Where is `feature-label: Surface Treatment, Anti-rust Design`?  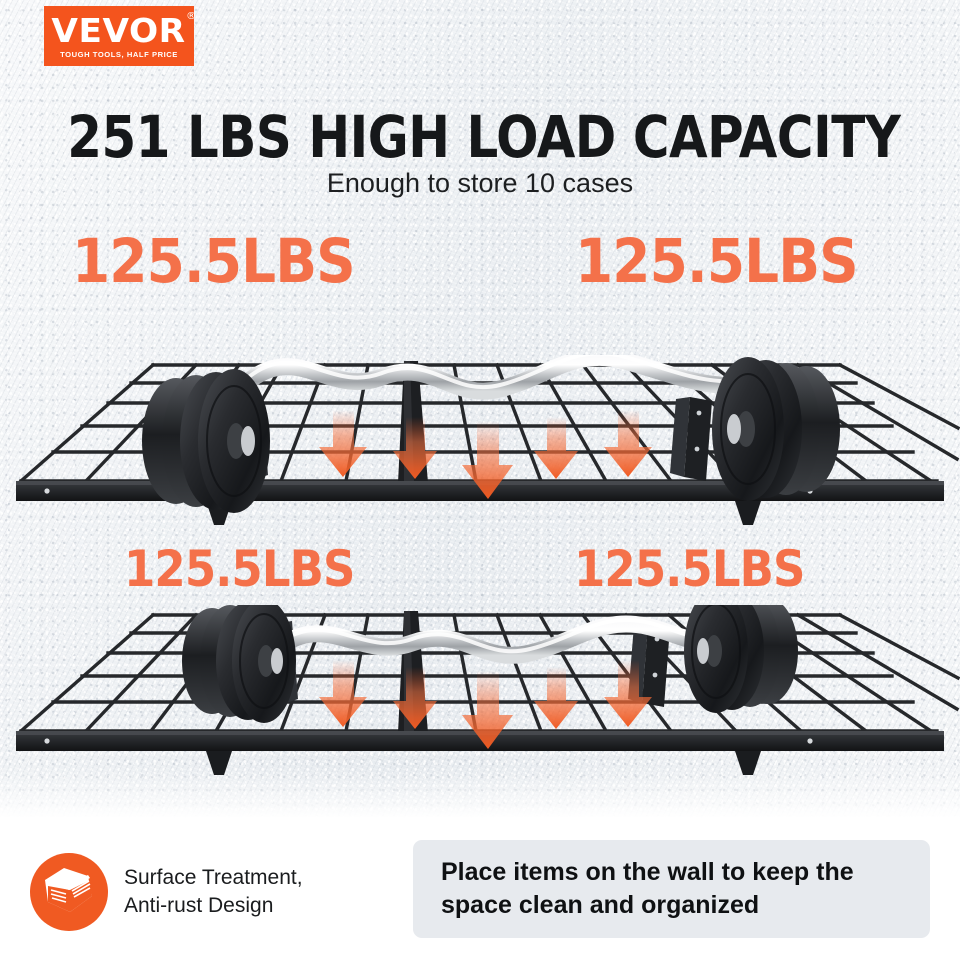
feature-label: Surface Treatment, Anti-rust Design is located at coordinates (213, 891).